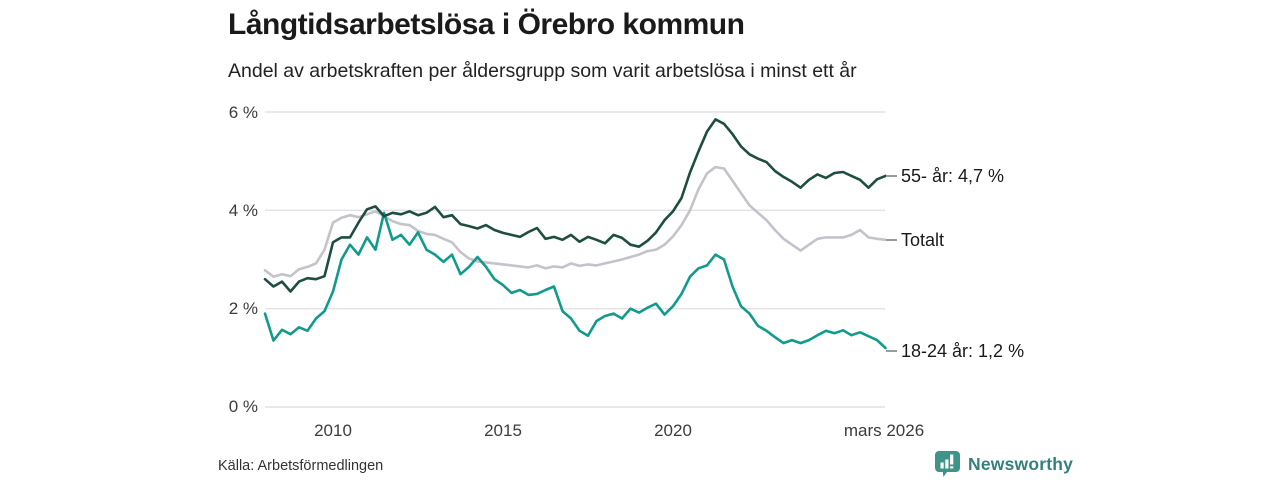 Image resolution: width=1280 pixels, height=480 pixels. What do you see at coordinates (243, 210) in the screenshot?
I see `y-tick-4: 4 %` at bounding box center [243, 210].